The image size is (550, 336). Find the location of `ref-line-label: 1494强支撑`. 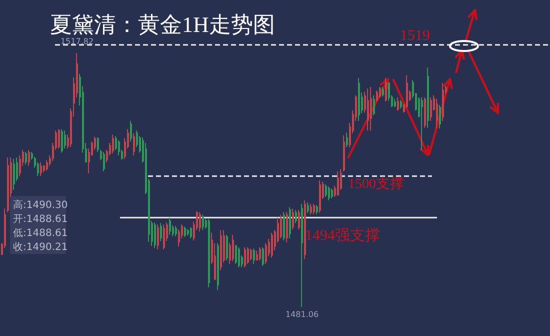

ref-line-label: 1494强支撑 is located at coordinates (342, 235).